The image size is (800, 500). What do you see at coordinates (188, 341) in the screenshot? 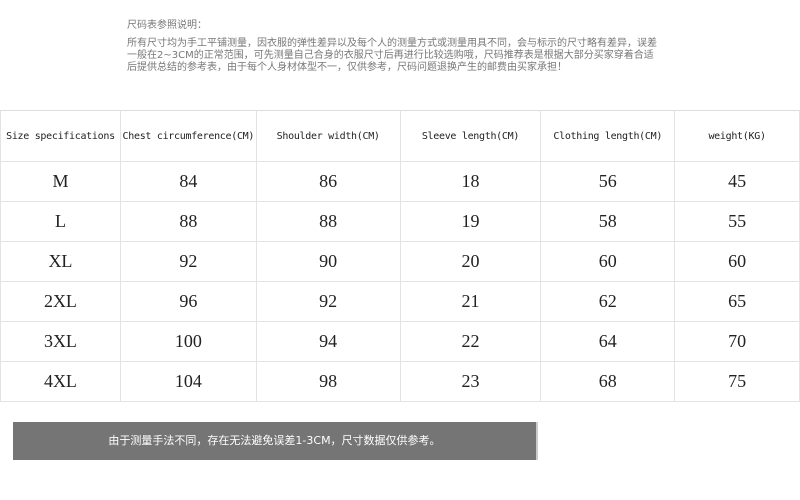
I see `table-cell: 100` at bounding box center [188, 341].